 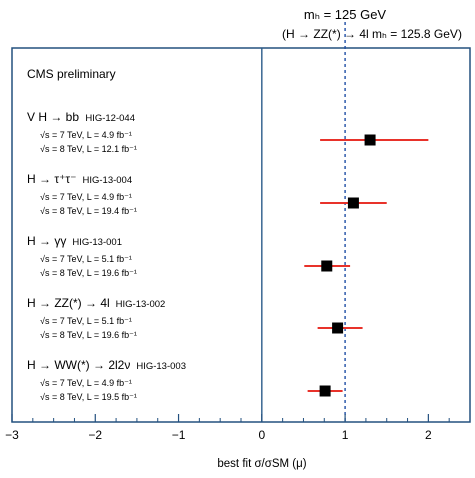 I want to click on channel-reference: HIG-12-044, so click(x=110, y=118).